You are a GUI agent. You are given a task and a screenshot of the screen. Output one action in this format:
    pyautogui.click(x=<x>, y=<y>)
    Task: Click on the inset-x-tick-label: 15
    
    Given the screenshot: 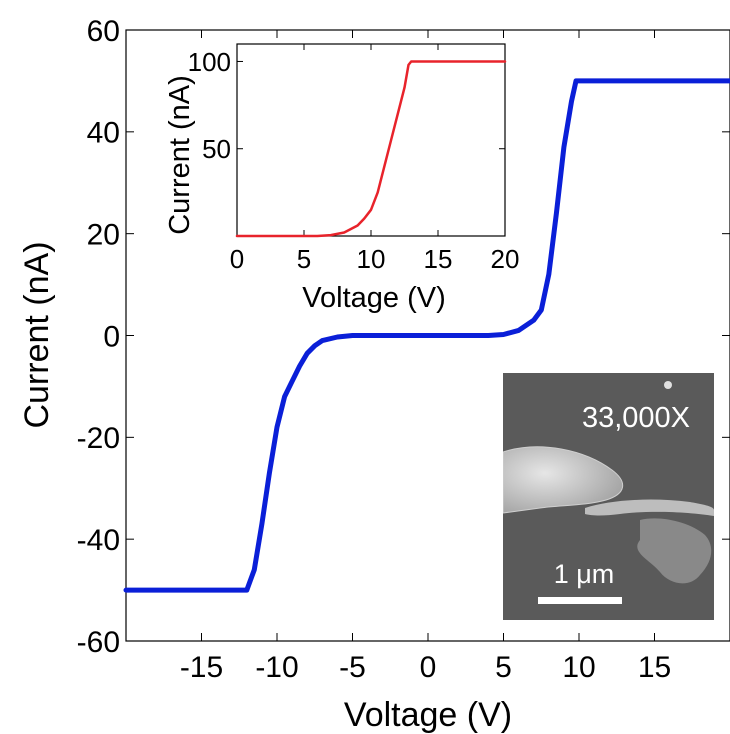 What is the action you would take?
    pyautogui.click(x=438, y=259)
    